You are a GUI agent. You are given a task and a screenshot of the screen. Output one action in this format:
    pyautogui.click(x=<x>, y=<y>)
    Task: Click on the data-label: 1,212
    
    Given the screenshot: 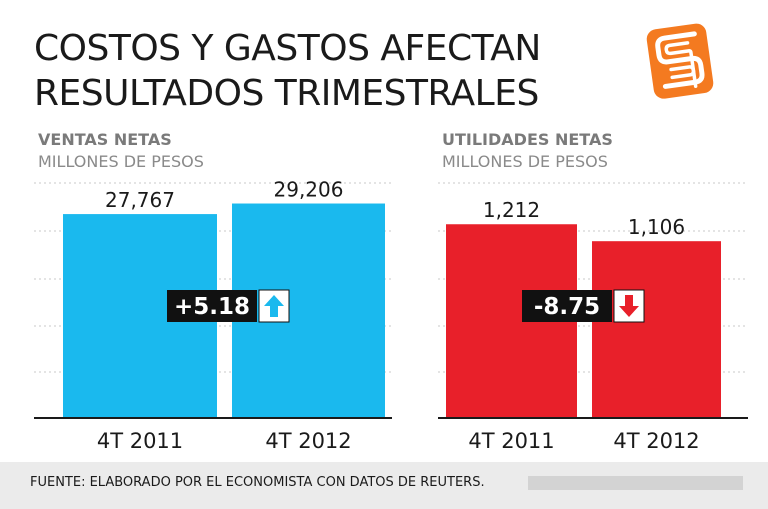 What is the action you would take?
    pyautogui.click(x=511, y=210)
    